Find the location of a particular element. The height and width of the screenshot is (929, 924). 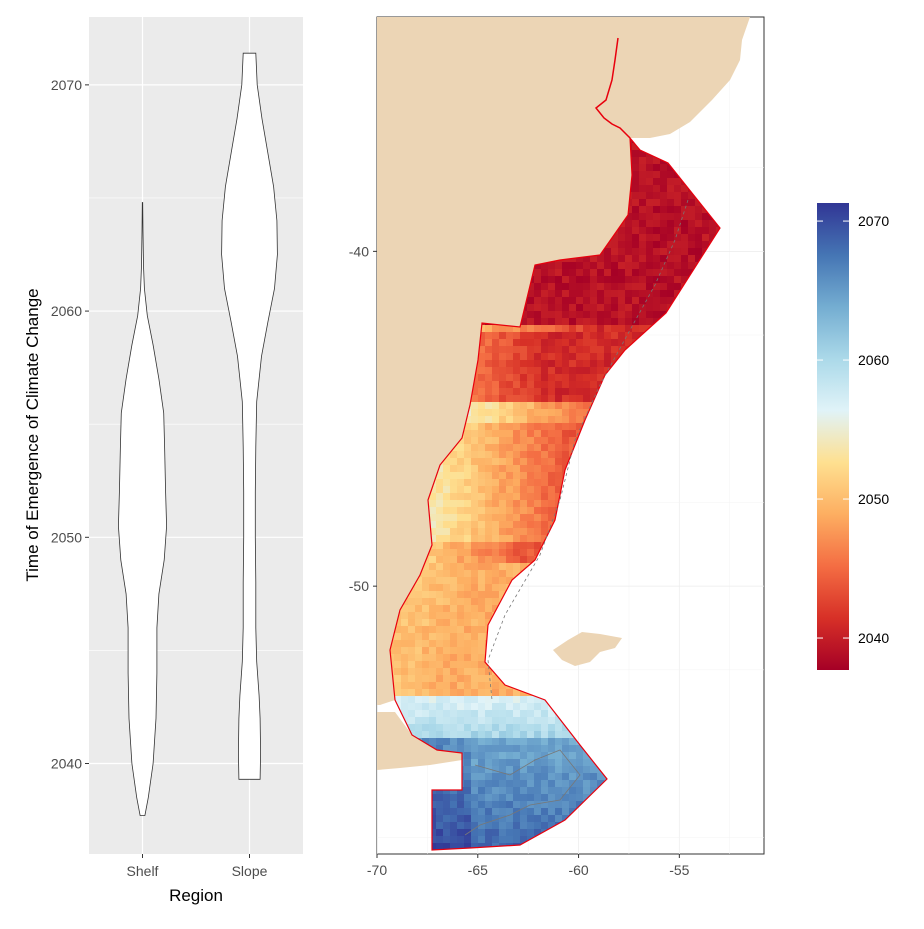

y-axis-title: Time of Emergence of Climate Change is located at coordinates (32, 434).